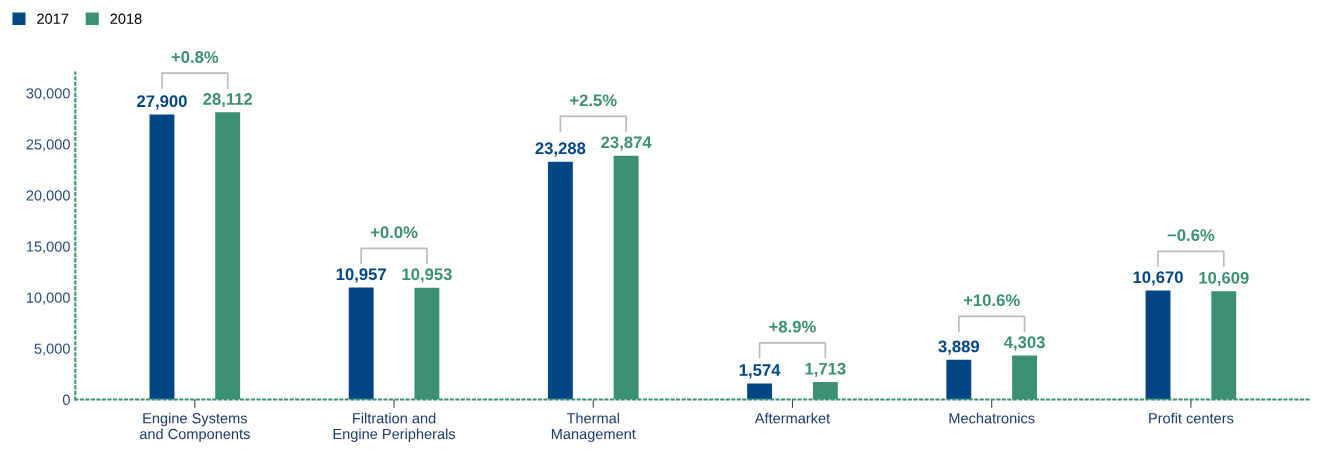 This screenshot has height=454, width=1321. I want to click on legend-label: 2017, so click(53, 18).